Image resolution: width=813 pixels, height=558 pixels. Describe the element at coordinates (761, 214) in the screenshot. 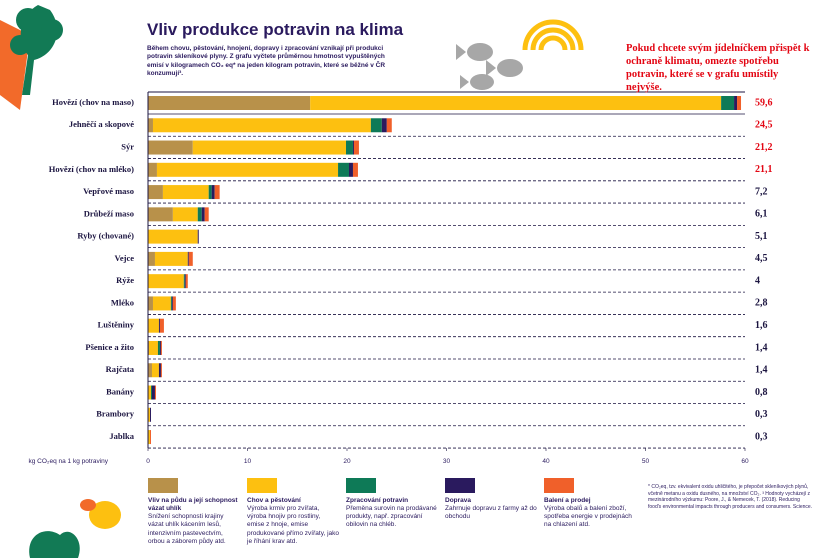

I see `total-label: 6,1` at that location.